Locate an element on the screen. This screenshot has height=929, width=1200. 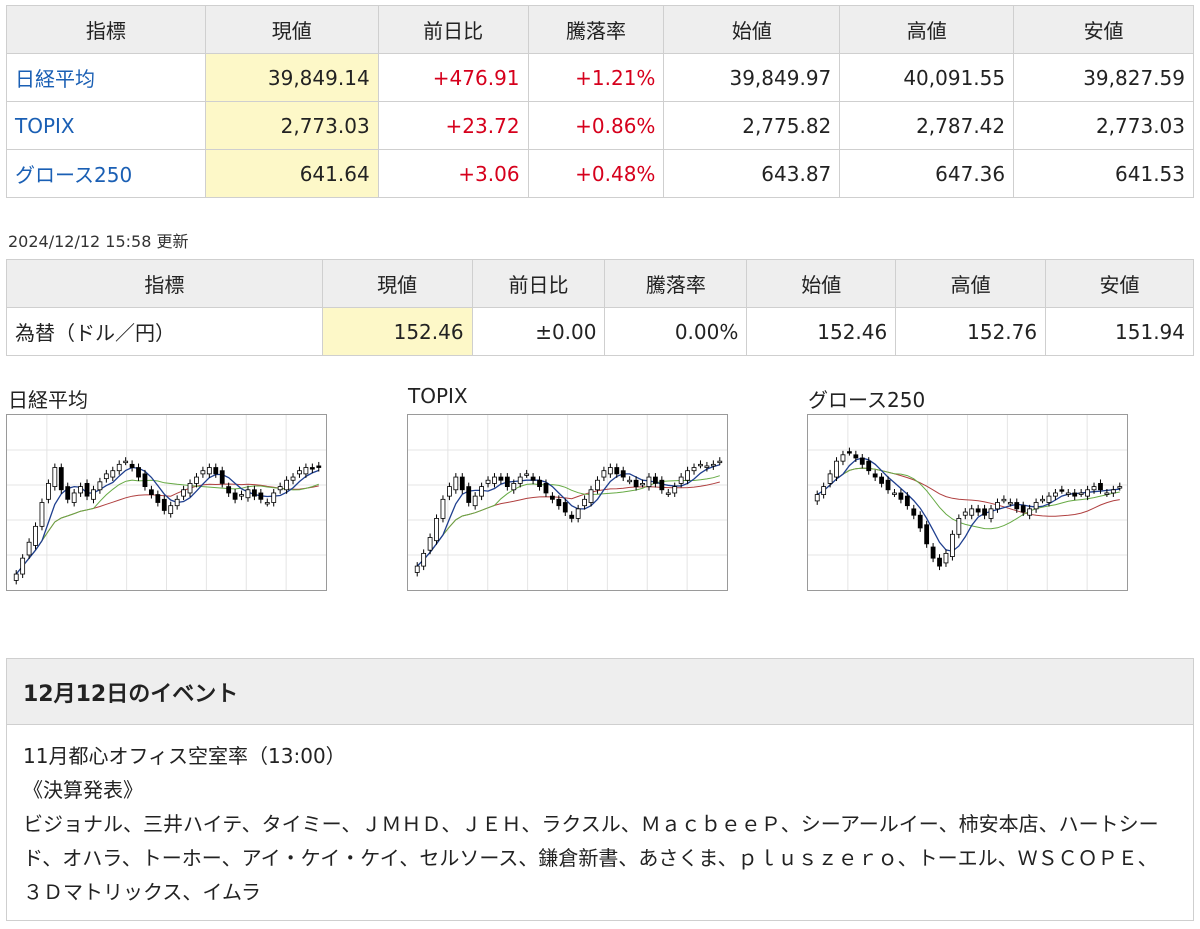
high-value: 2,787.42 is located at coordinates (927, 125).